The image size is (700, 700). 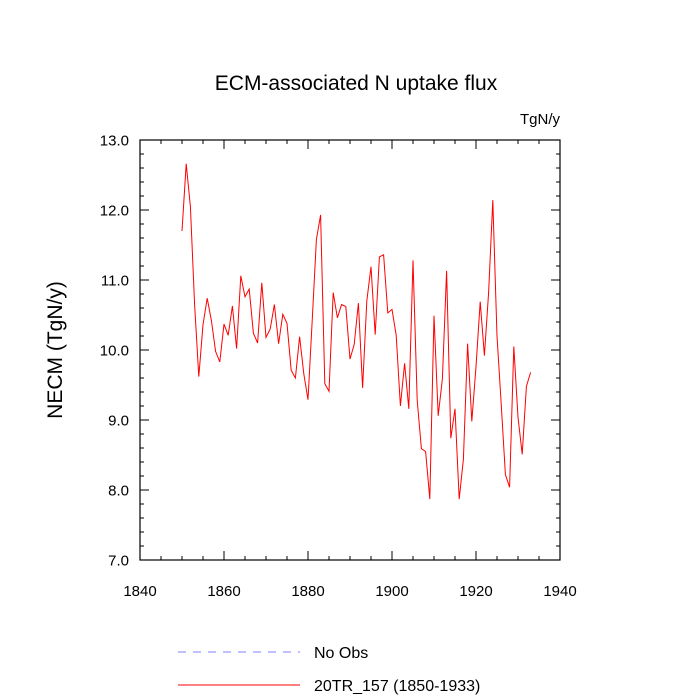 I want to click on legend-label-0: No Obs, so click(x=341, y=653).